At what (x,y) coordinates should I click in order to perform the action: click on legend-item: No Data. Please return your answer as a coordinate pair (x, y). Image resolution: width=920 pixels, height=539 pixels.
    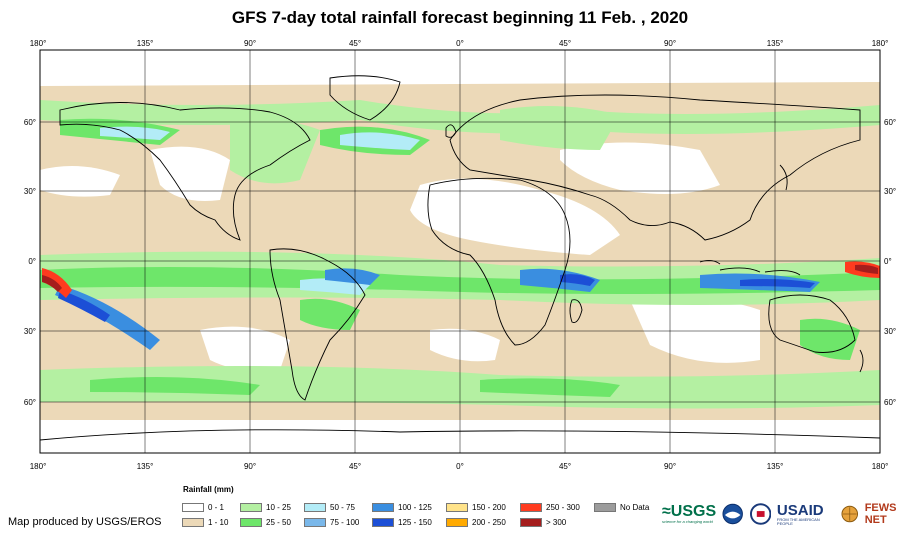
    Looking at the image, I should click on (621, 507).